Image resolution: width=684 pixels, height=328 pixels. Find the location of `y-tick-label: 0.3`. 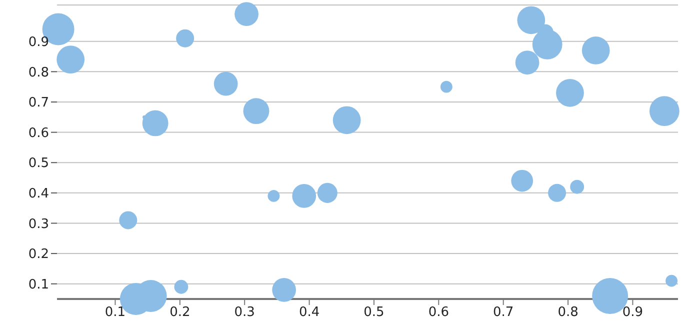

y-tick-label: 0.3 is located at coordinates (38, 224).